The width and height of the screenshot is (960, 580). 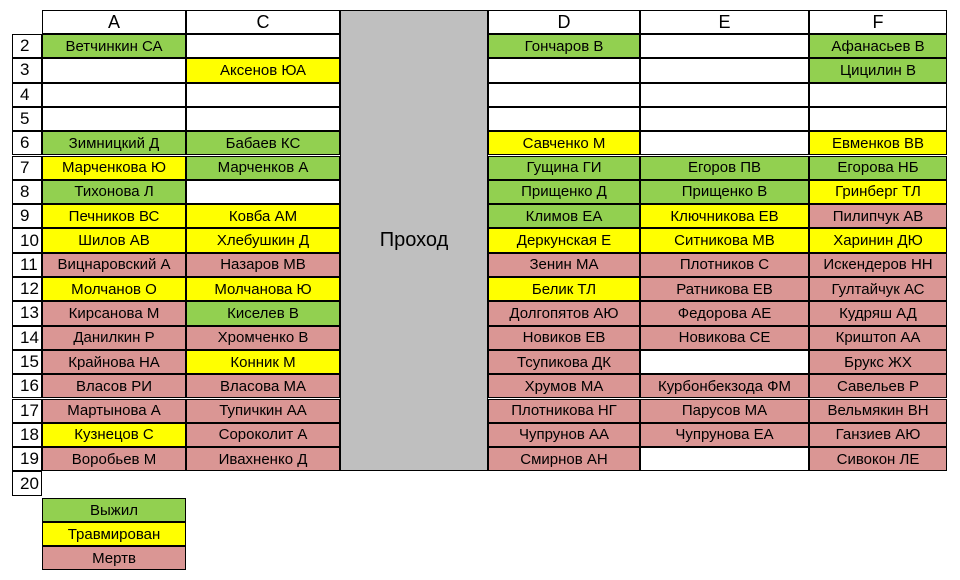 What do you see at coordinates (114, 167) in the screenshot?
I see `seat-cell: Марченкова Ю` at bounding box center [114, 167].